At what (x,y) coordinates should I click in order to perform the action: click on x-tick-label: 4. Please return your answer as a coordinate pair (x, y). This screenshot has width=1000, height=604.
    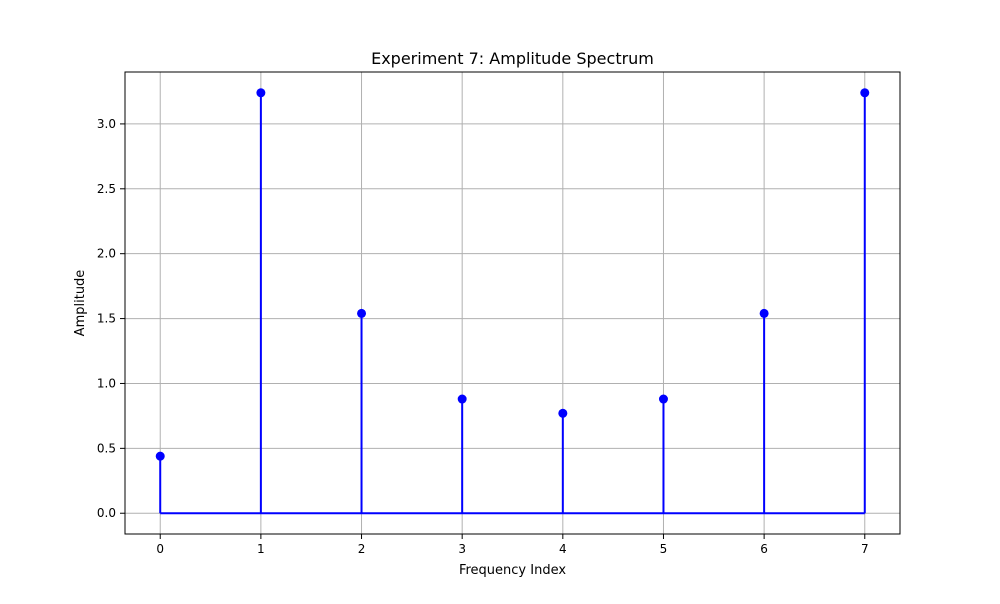
    Looking at the image, I should click on (563, 549).